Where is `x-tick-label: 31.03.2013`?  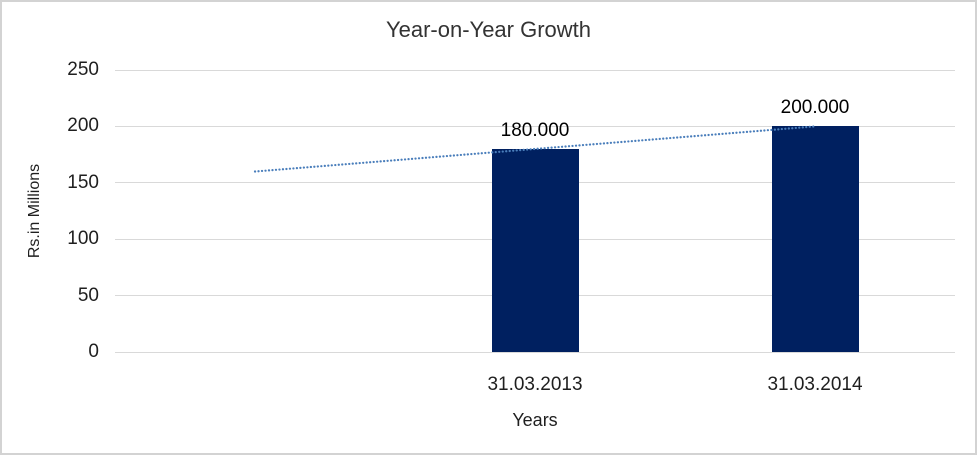 x-tick-label: 31.03.2013 is located at coordinates (535, 384).